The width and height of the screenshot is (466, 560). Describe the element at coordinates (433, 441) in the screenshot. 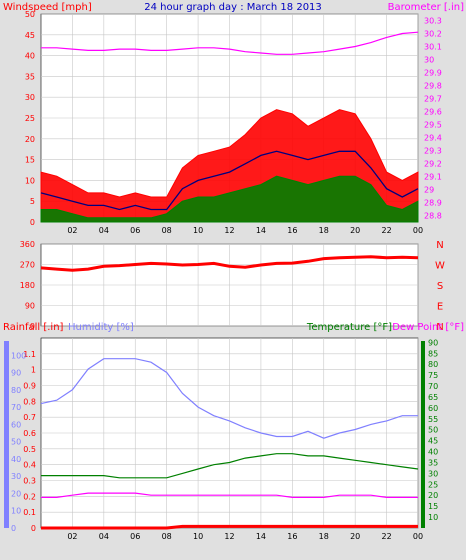

I see `temperature-tick-label: 45` at that location.